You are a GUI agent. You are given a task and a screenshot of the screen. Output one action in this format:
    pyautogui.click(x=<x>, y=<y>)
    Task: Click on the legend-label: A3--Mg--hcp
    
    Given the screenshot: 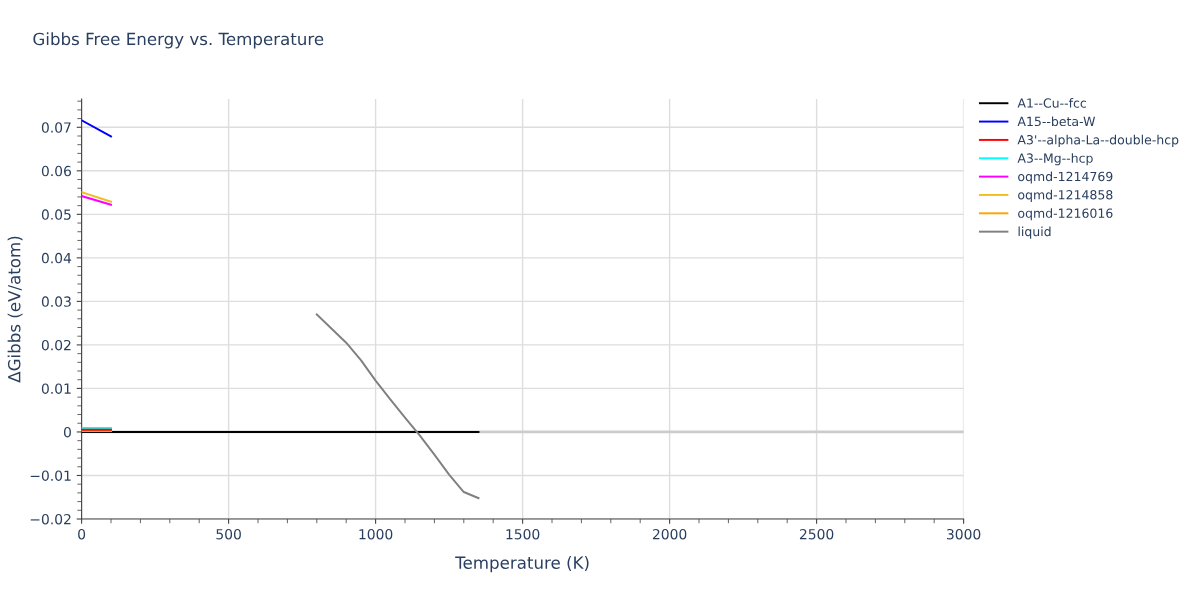 What is the action you would take?
    pyautogui.click(x=1055, y=159)
    